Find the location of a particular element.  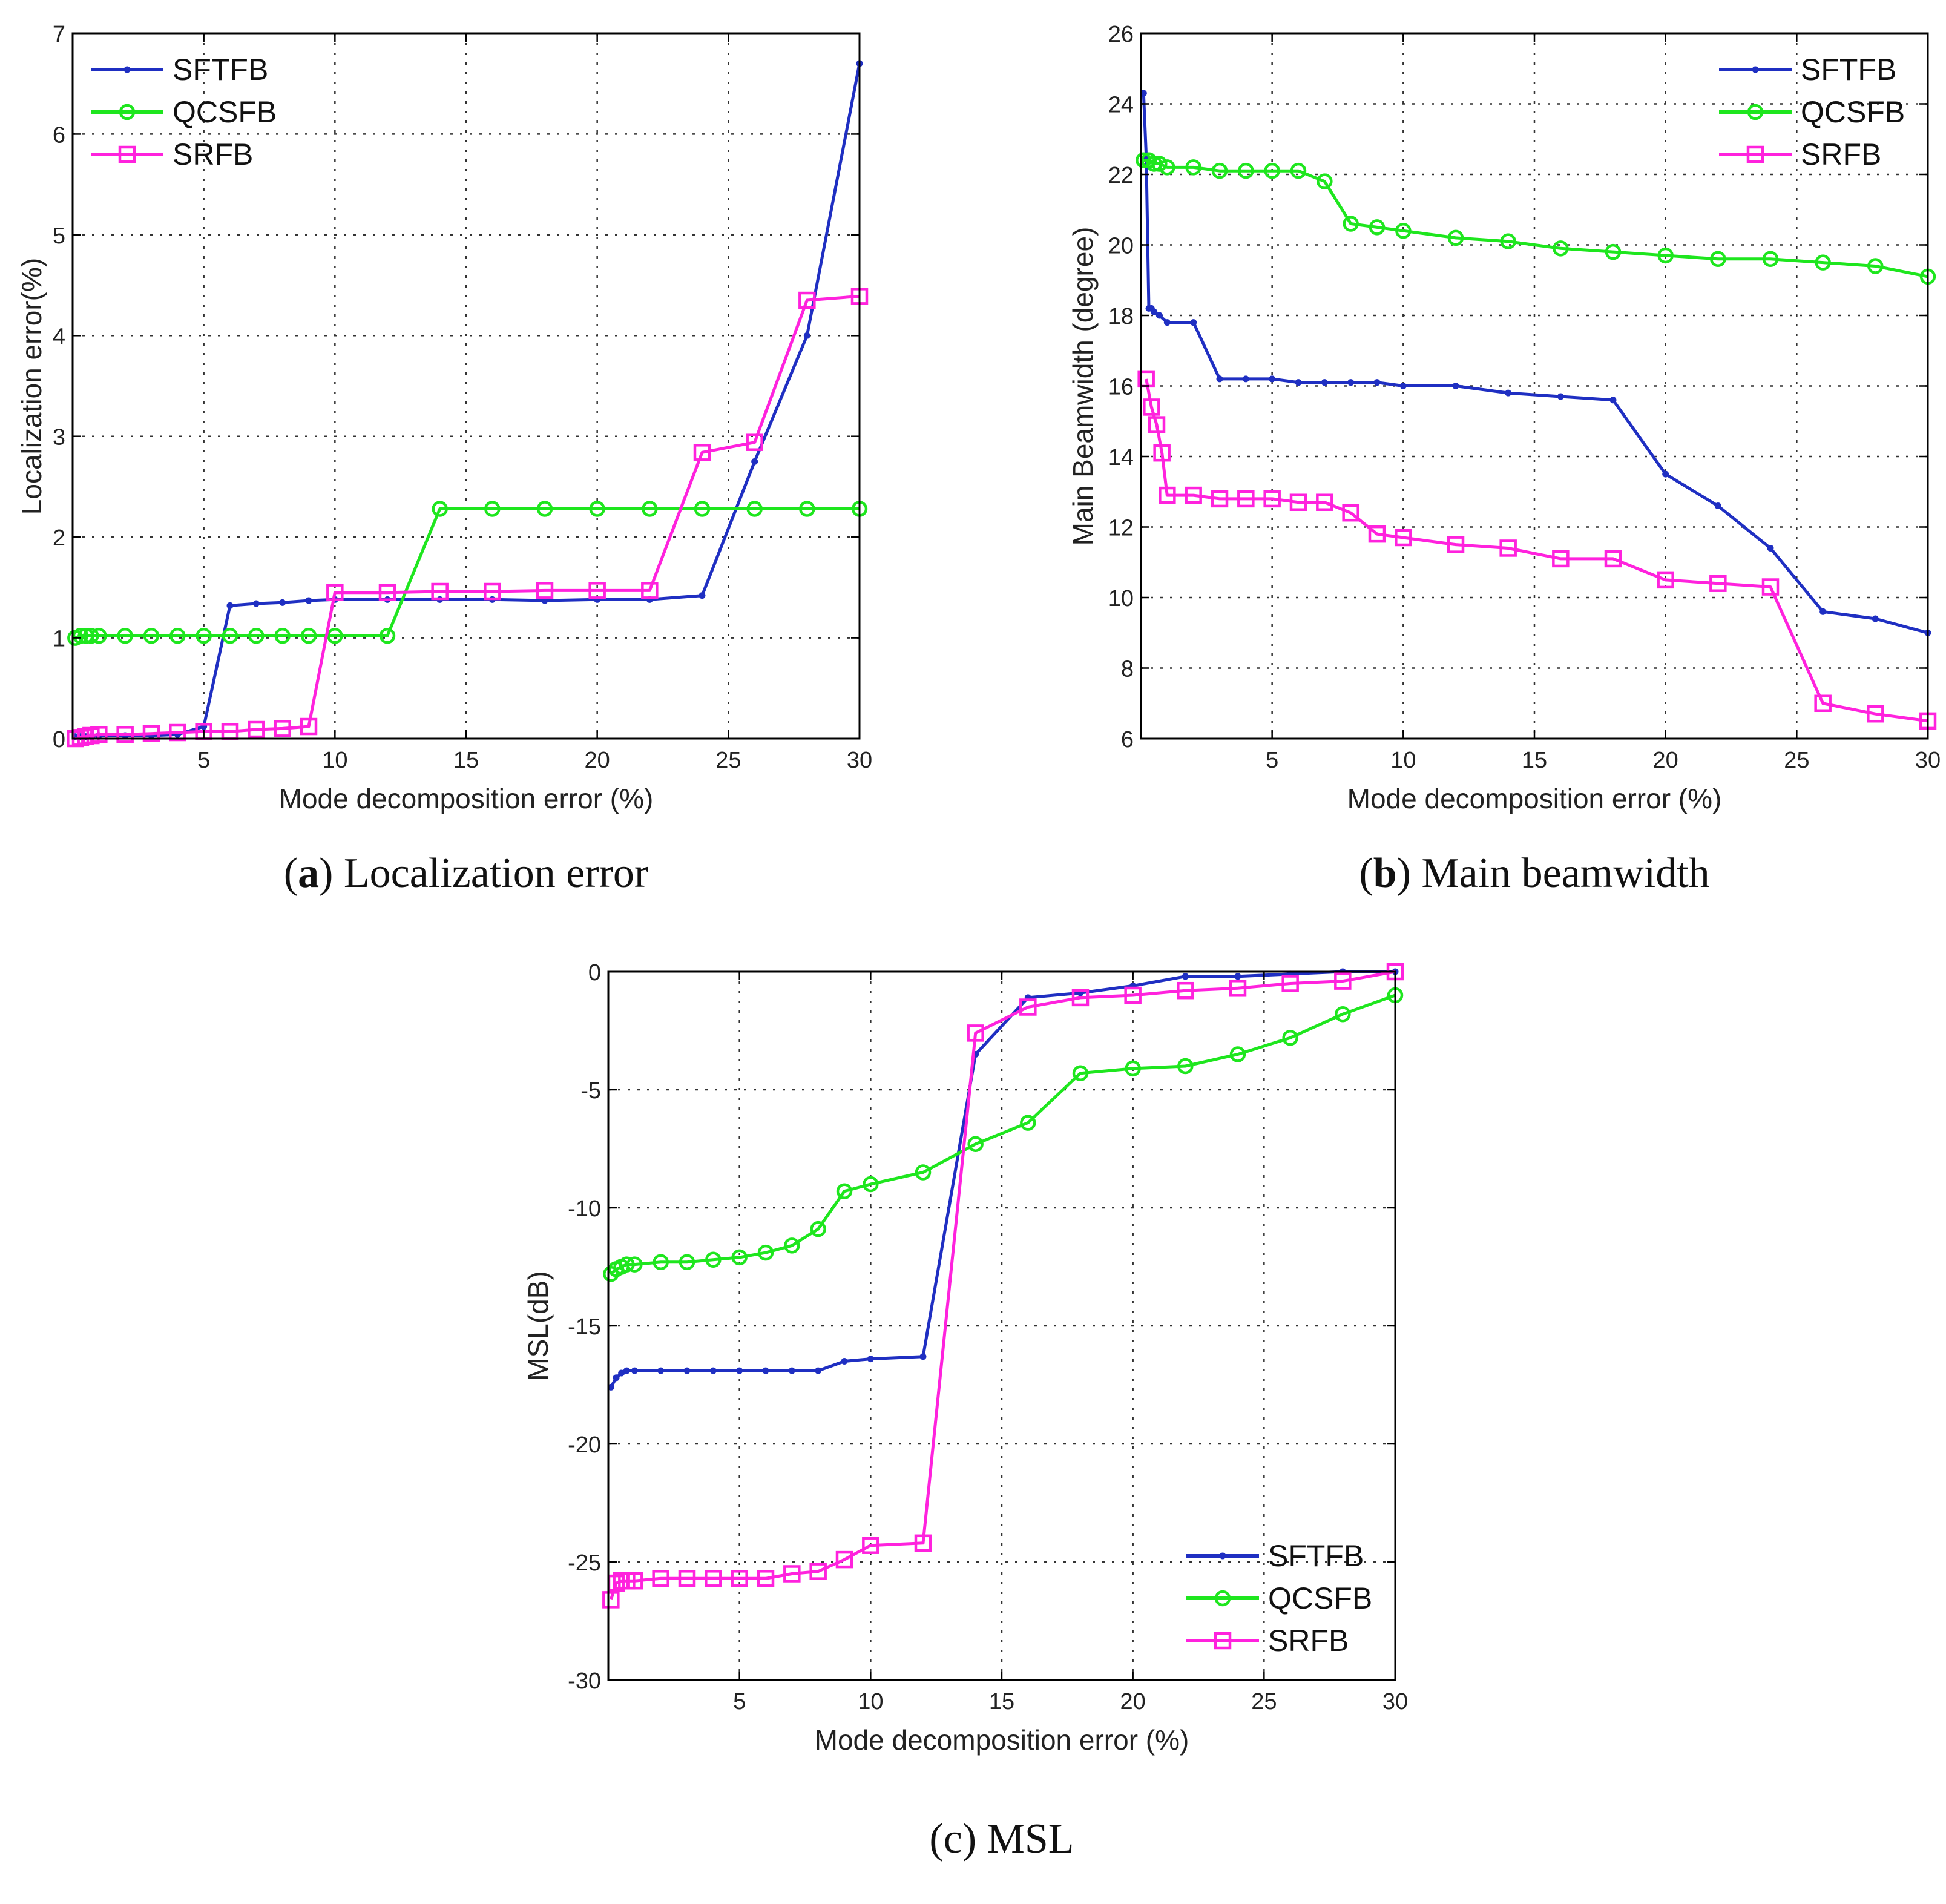

series-line-qcsfb is located at coordinates (1003, 1134).